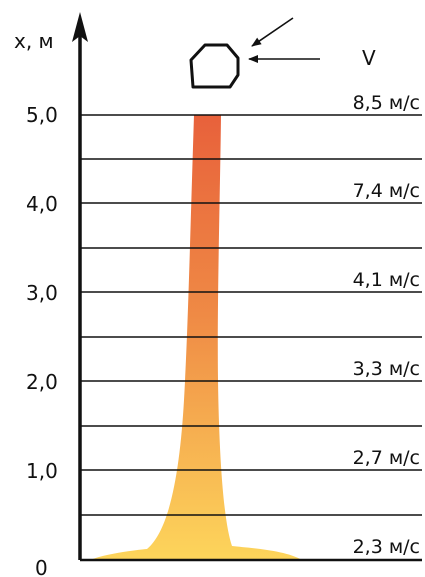  What do you see at coordinates (272, 32) in the screenshot?
I see `wind-arrow-diagonal` at bounding box center [272, 32].